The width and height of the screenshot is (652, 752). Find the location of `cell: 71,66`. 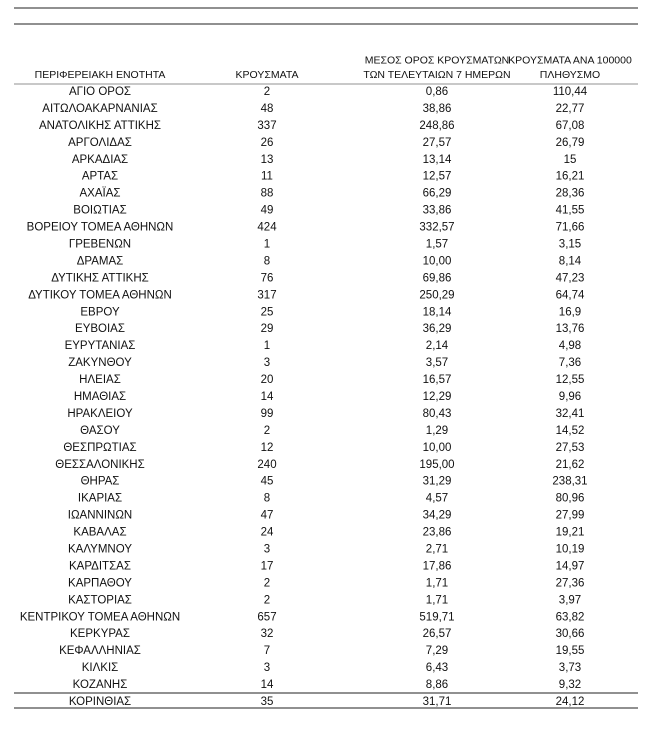

cell: 71,66 is located at coordinates (570, 228).